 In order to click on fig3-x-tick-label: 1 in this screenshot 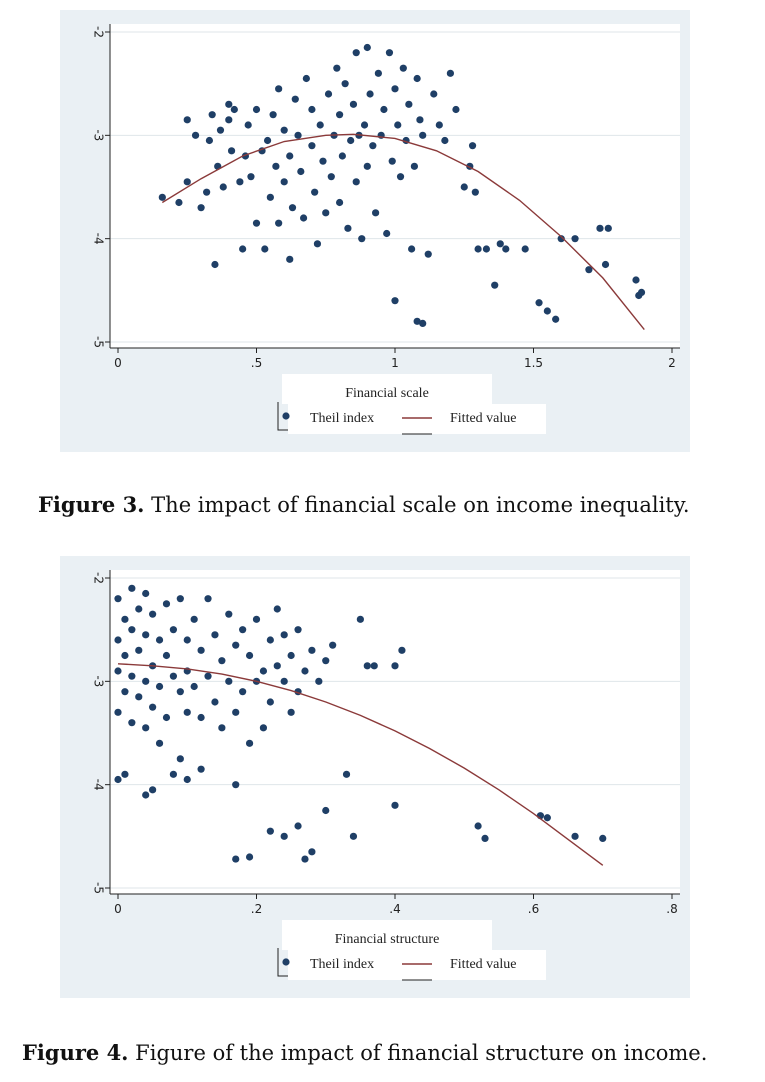, I will do `click(395, 363)`.